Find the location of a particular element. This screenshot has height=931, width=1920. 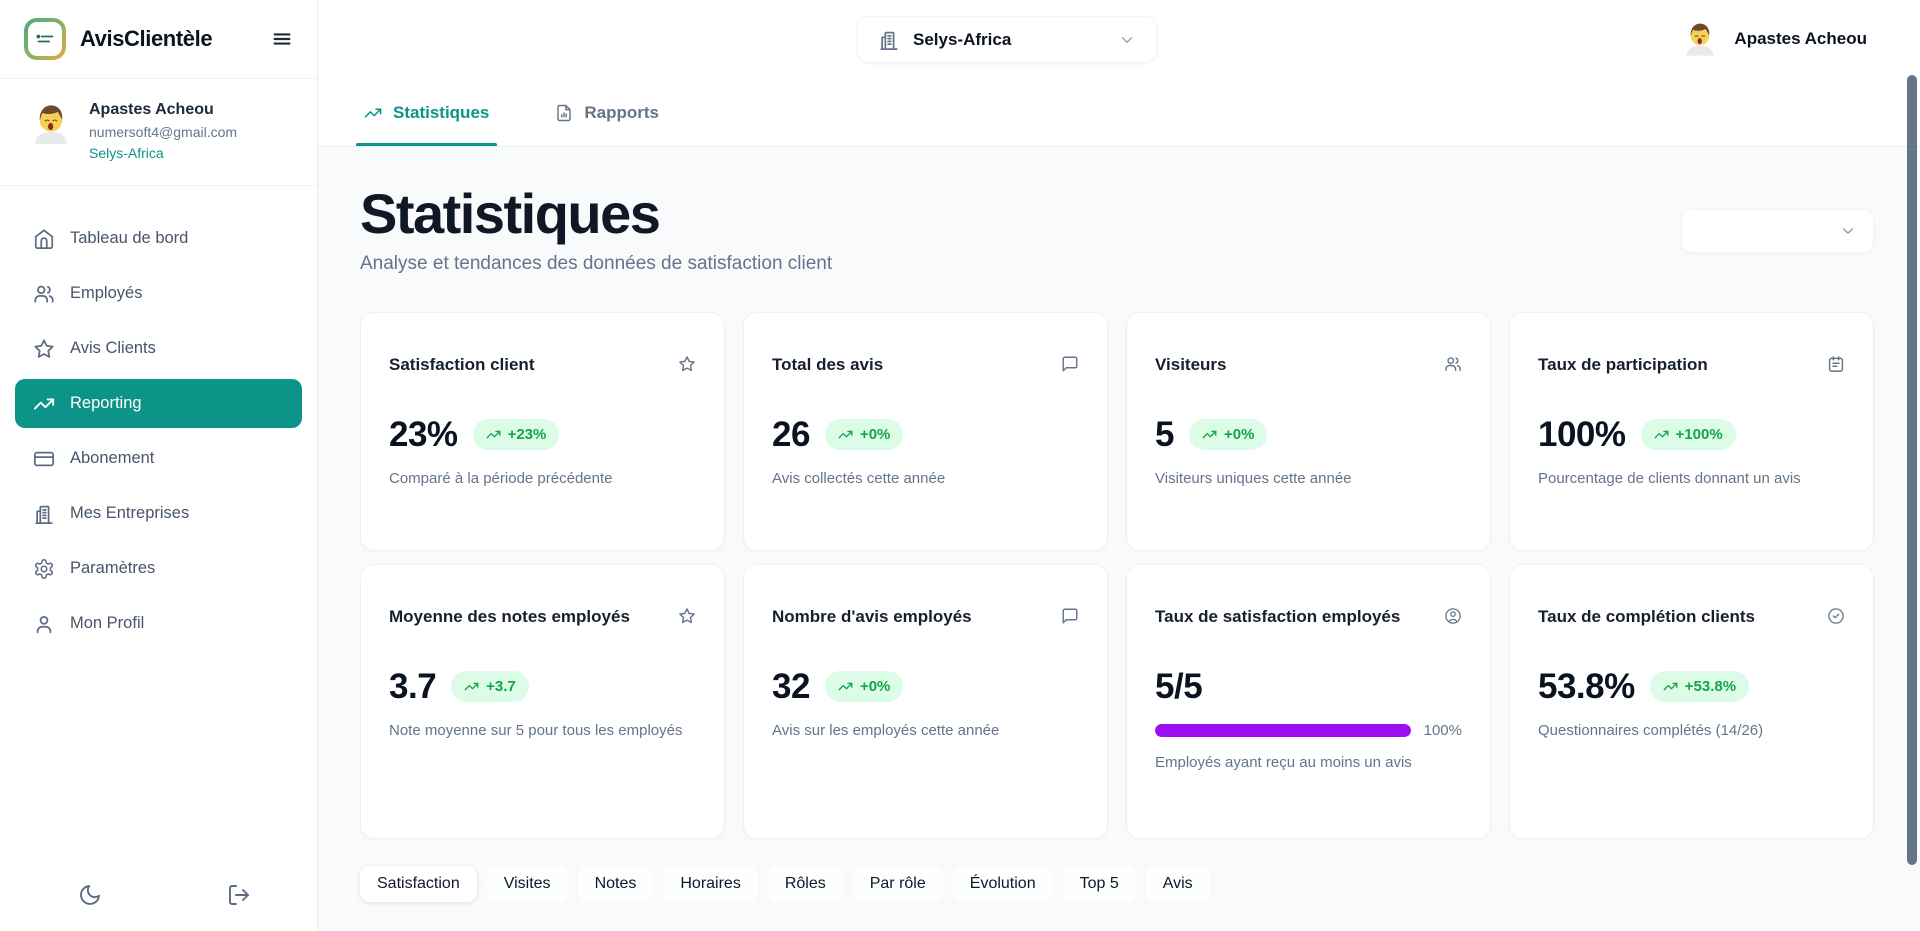

topbar-user: Apastes Acheou is located at coordinates (1774, 39).